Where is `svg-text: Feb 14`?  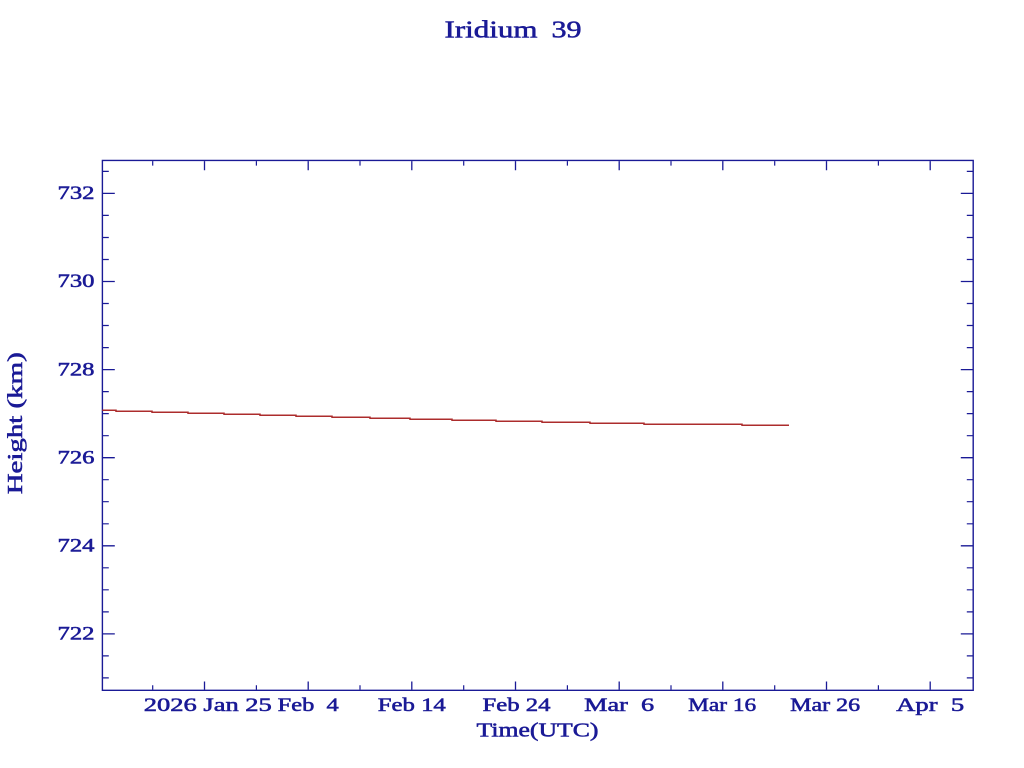 svg-text: Feb 14 is located at coordinates (412, 705).